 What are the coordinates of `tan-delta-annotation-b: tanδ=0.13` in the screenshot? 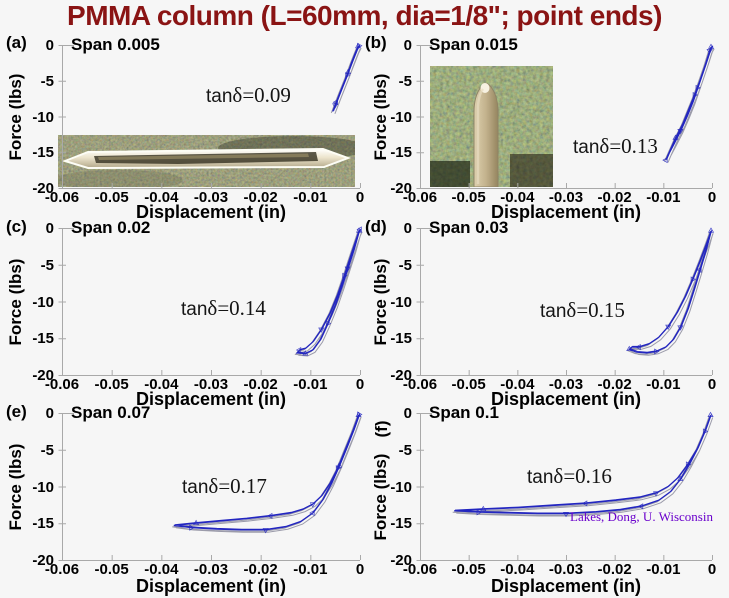 It's located at (615, 146).